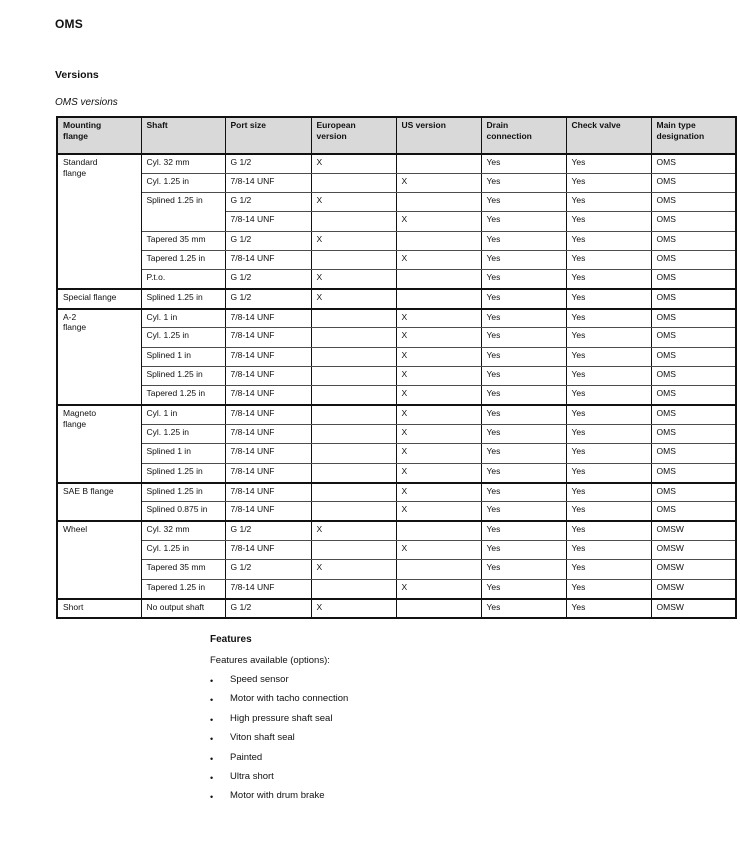 This screenshot has height=861, width=740. I want to click on cell-main-type-designation: OMSW, so click(693, 550).